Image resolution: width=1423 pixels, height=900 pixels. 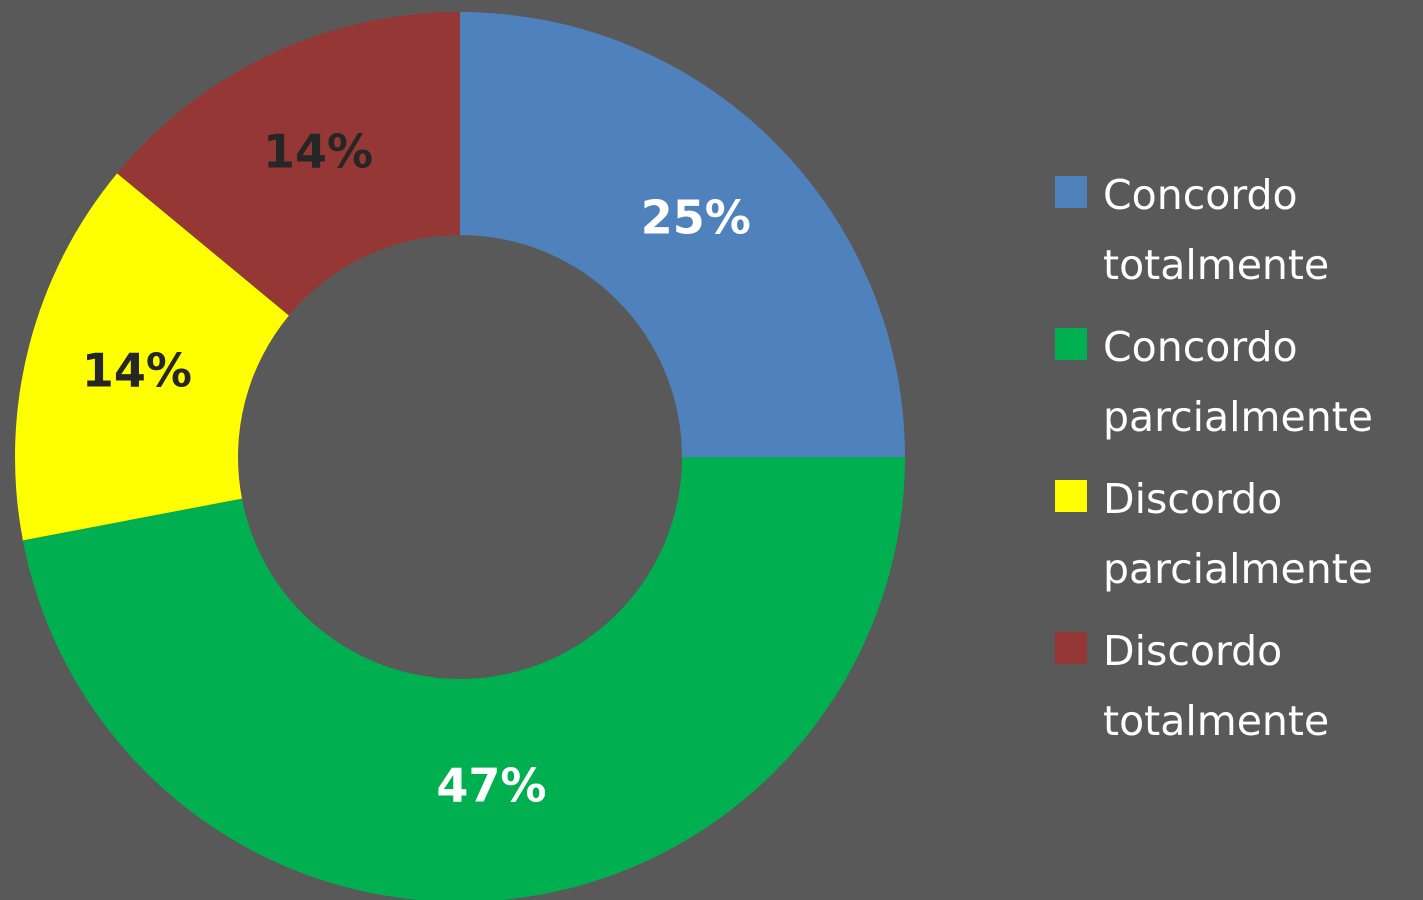 I want to click on legend-label: Discordo parcialmente, so click(x=1238, y=534).